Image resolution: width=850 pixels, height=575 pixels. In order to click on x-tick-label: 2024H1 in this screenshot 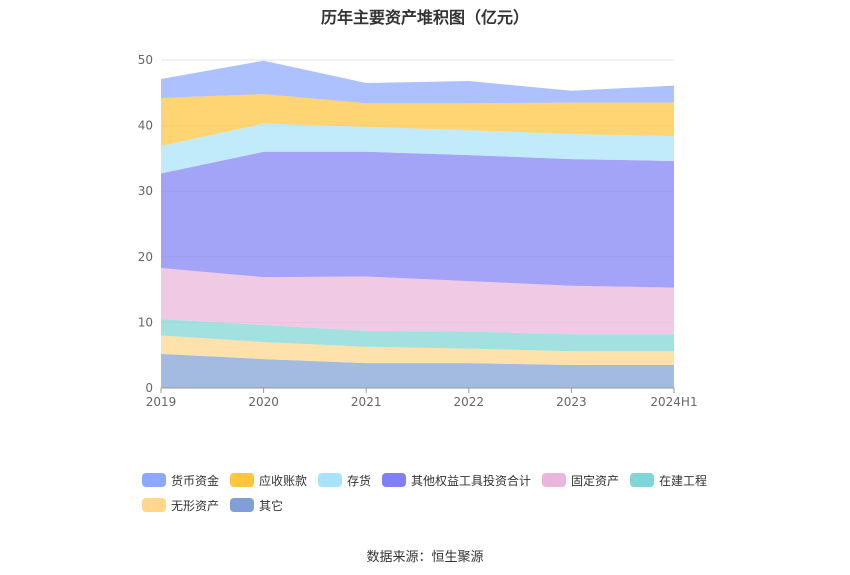, I will do `click(673, 402)`.